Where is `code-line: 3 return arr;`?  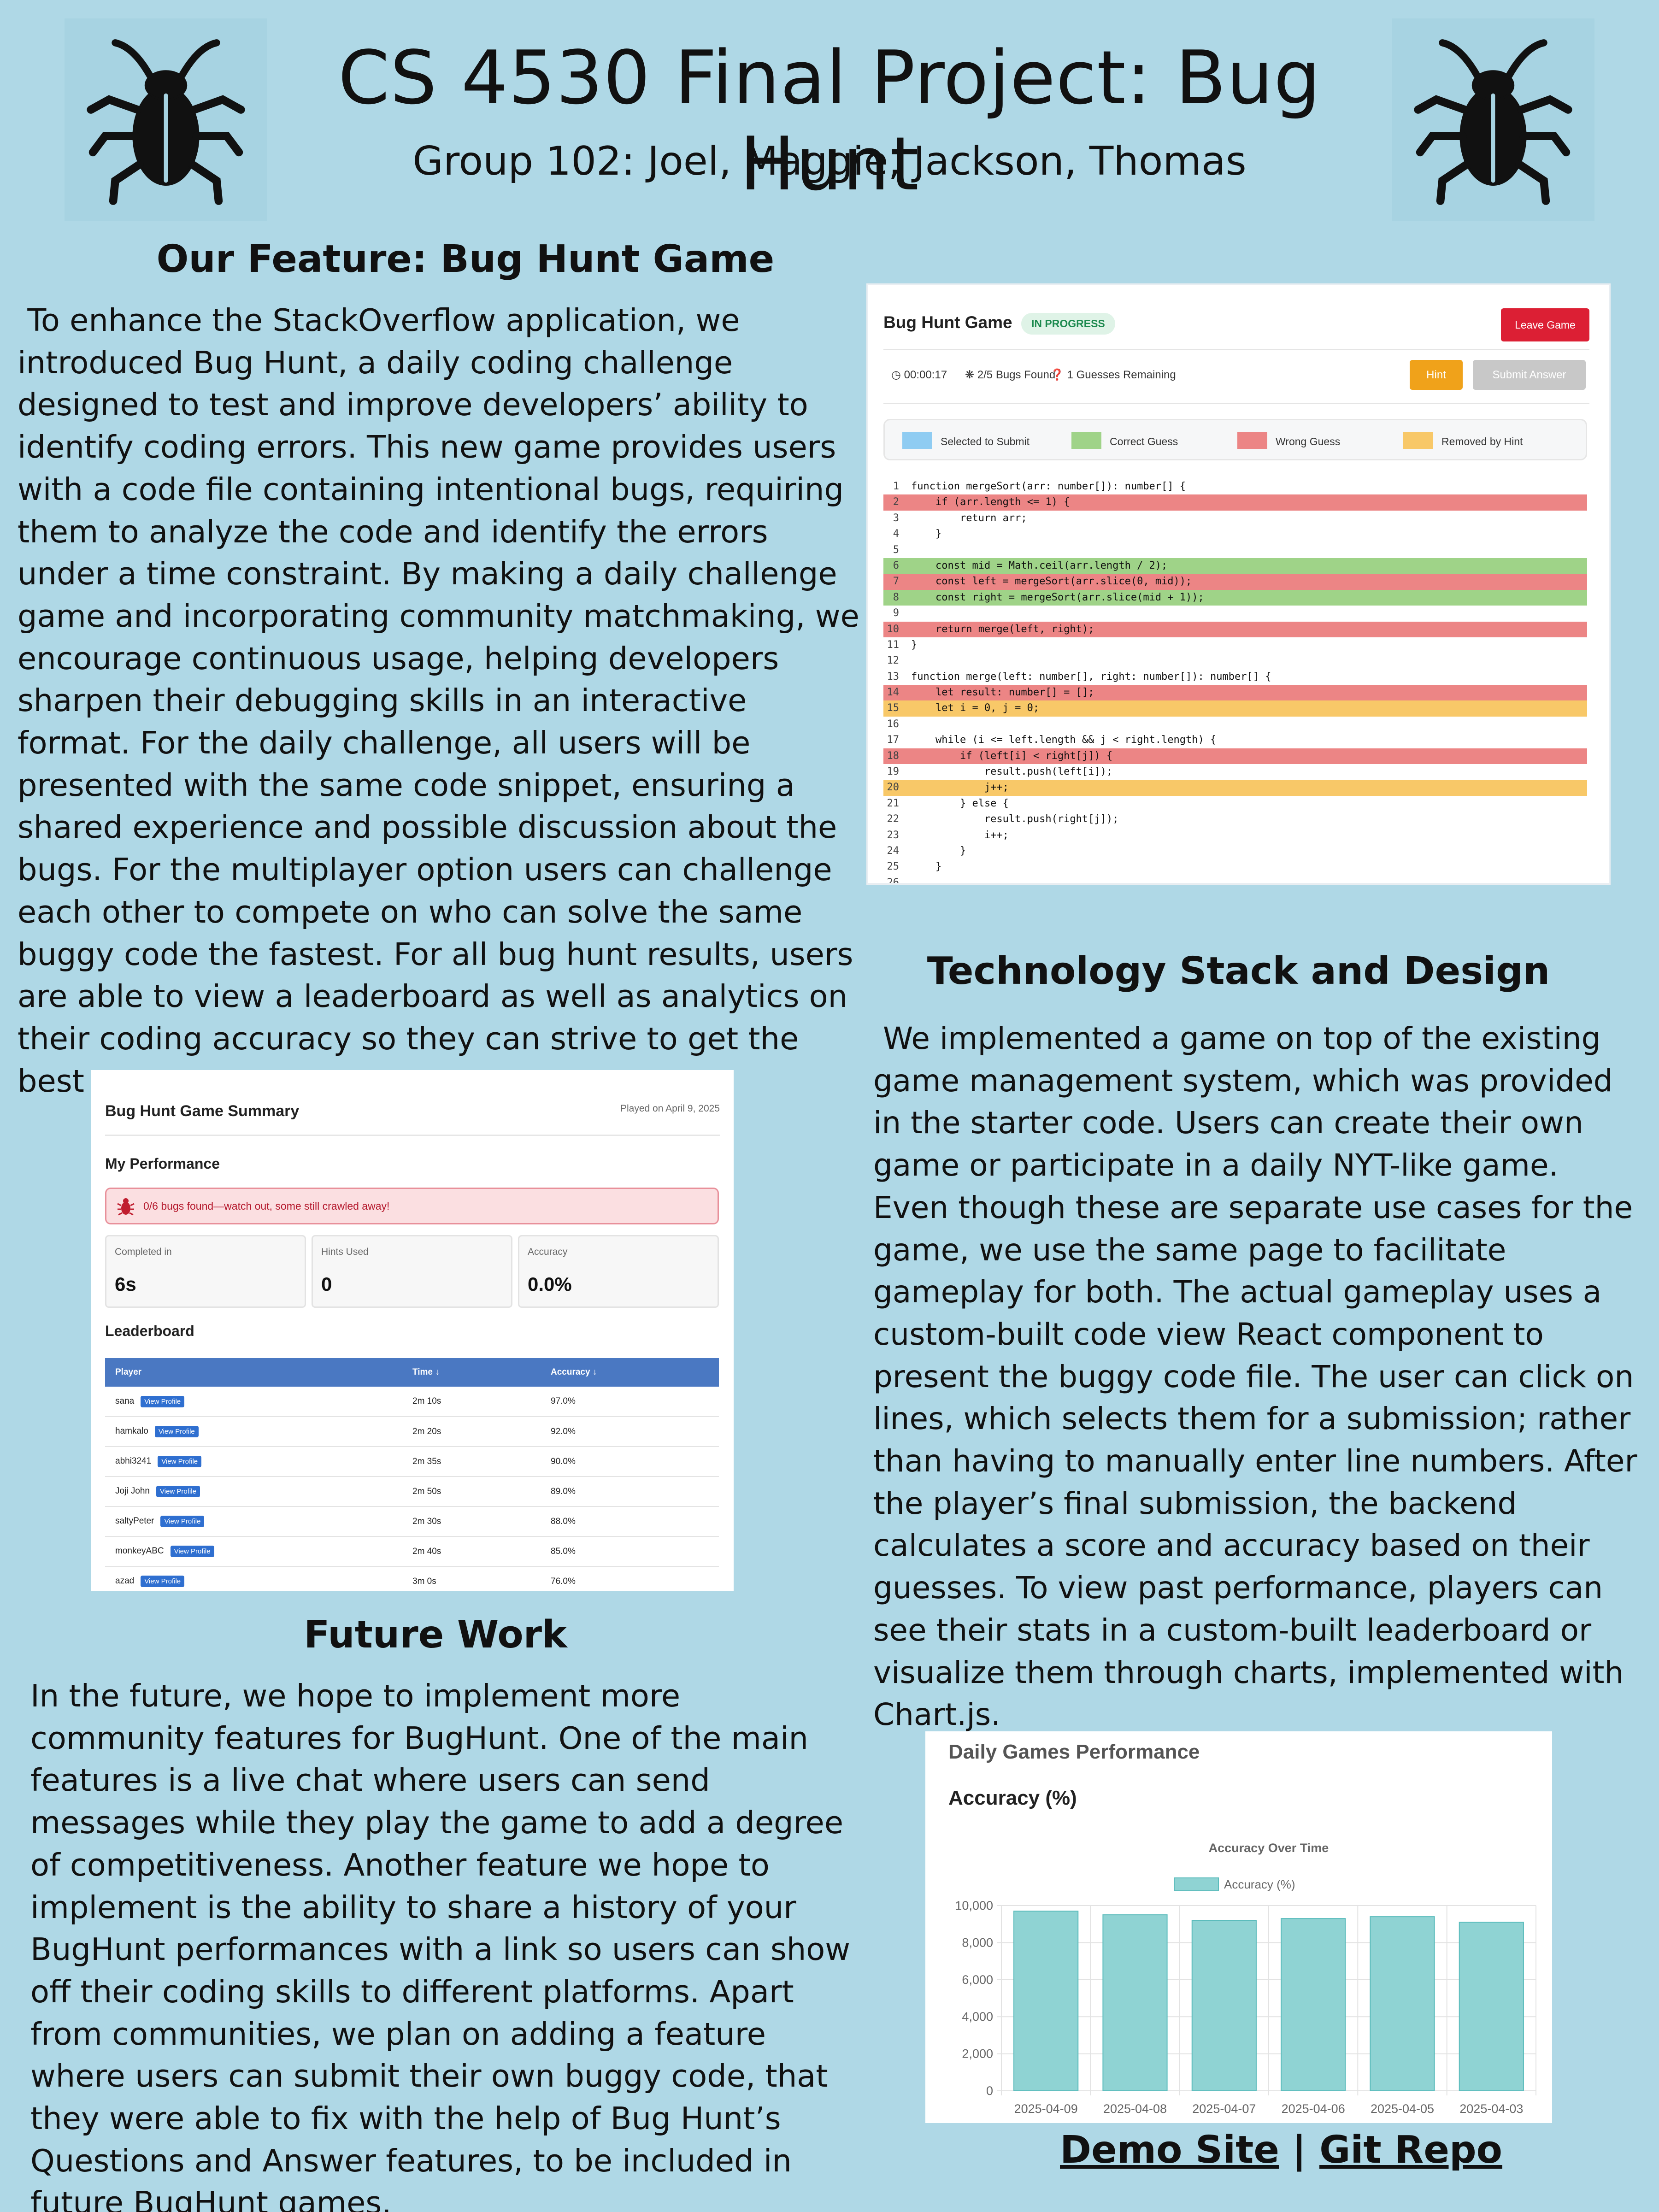 code-line: 3 return arr; is located at coordinates (1235, 518).